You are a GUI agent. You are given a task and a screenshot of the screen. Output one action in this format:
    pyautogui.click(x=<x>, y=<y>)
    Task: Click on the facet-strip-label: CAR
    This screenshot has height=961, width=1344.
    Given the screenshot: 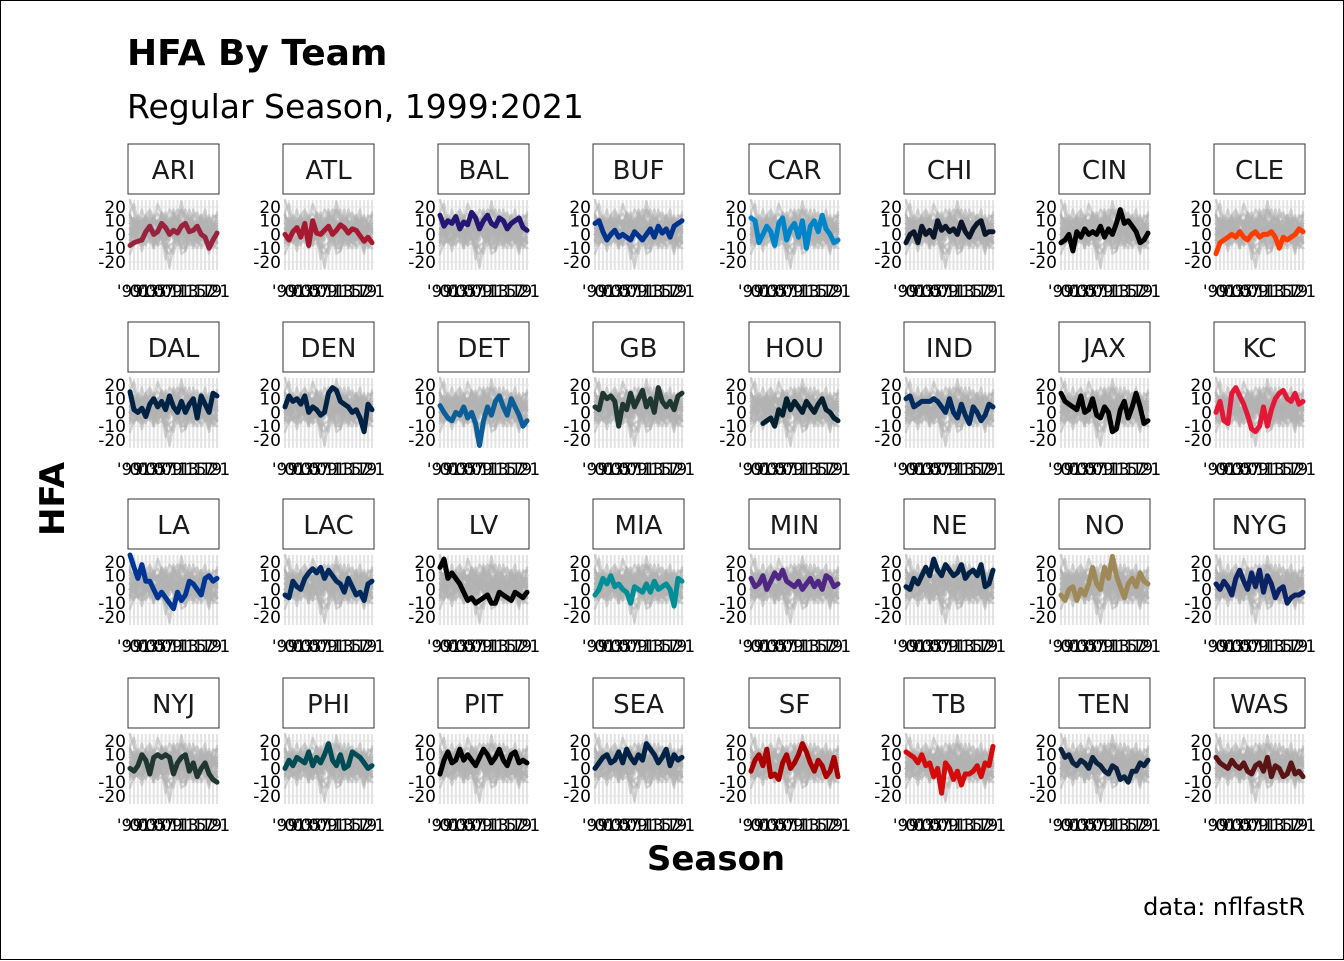 What is the action you would take?
    pyautogui.click(x=794, y=171)
    